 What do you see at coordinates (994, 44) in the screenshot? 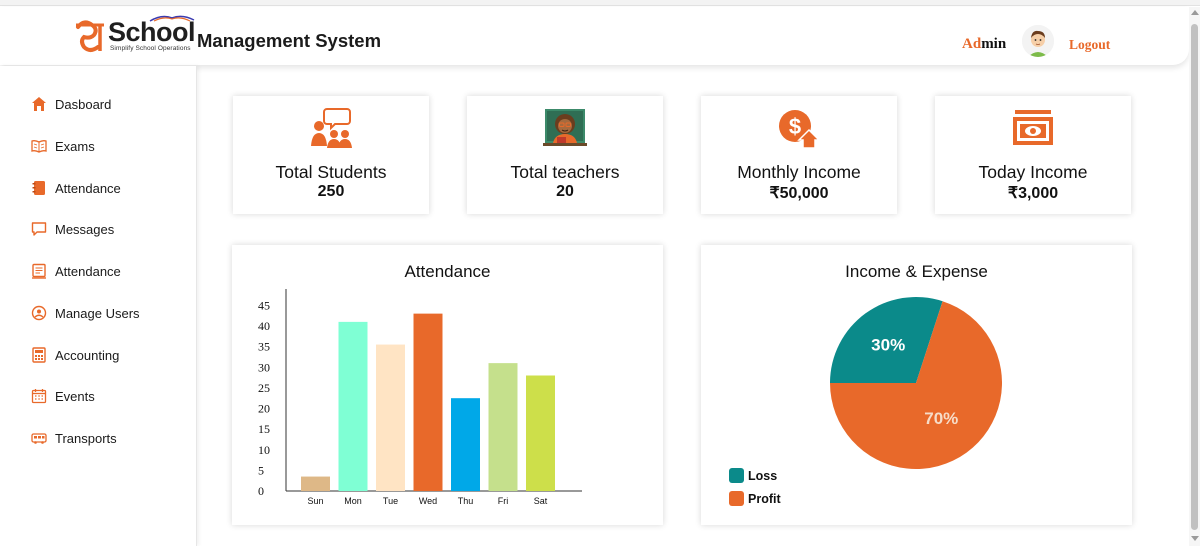
I see `admin-label-suffix: min` at bounding box center [994, 44].